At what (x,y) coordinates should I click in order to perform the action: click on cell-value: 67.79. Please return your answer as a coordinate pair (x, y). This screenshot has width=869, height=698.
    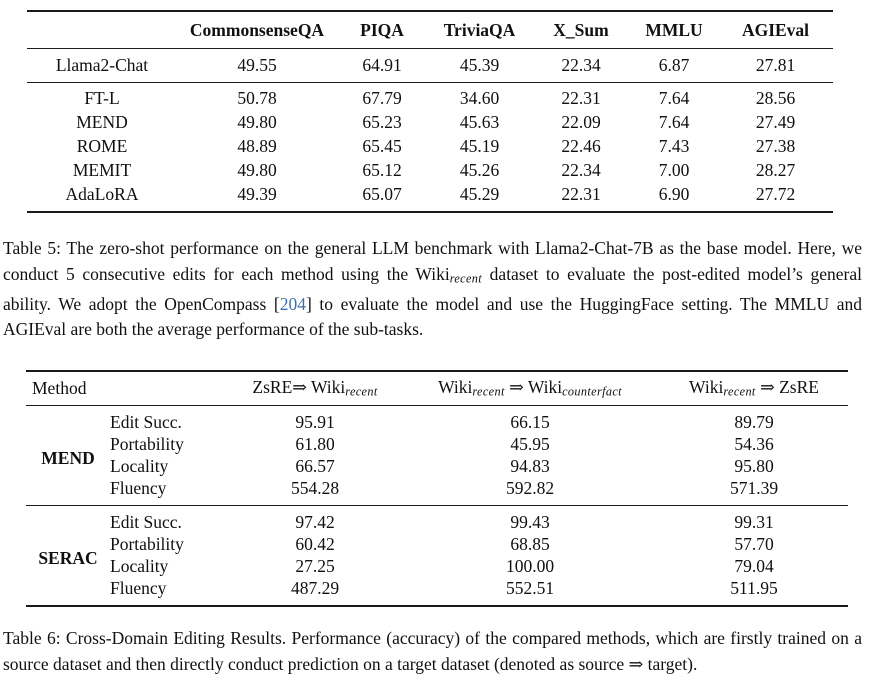
    Looking at the image, I should click on (382, 98).